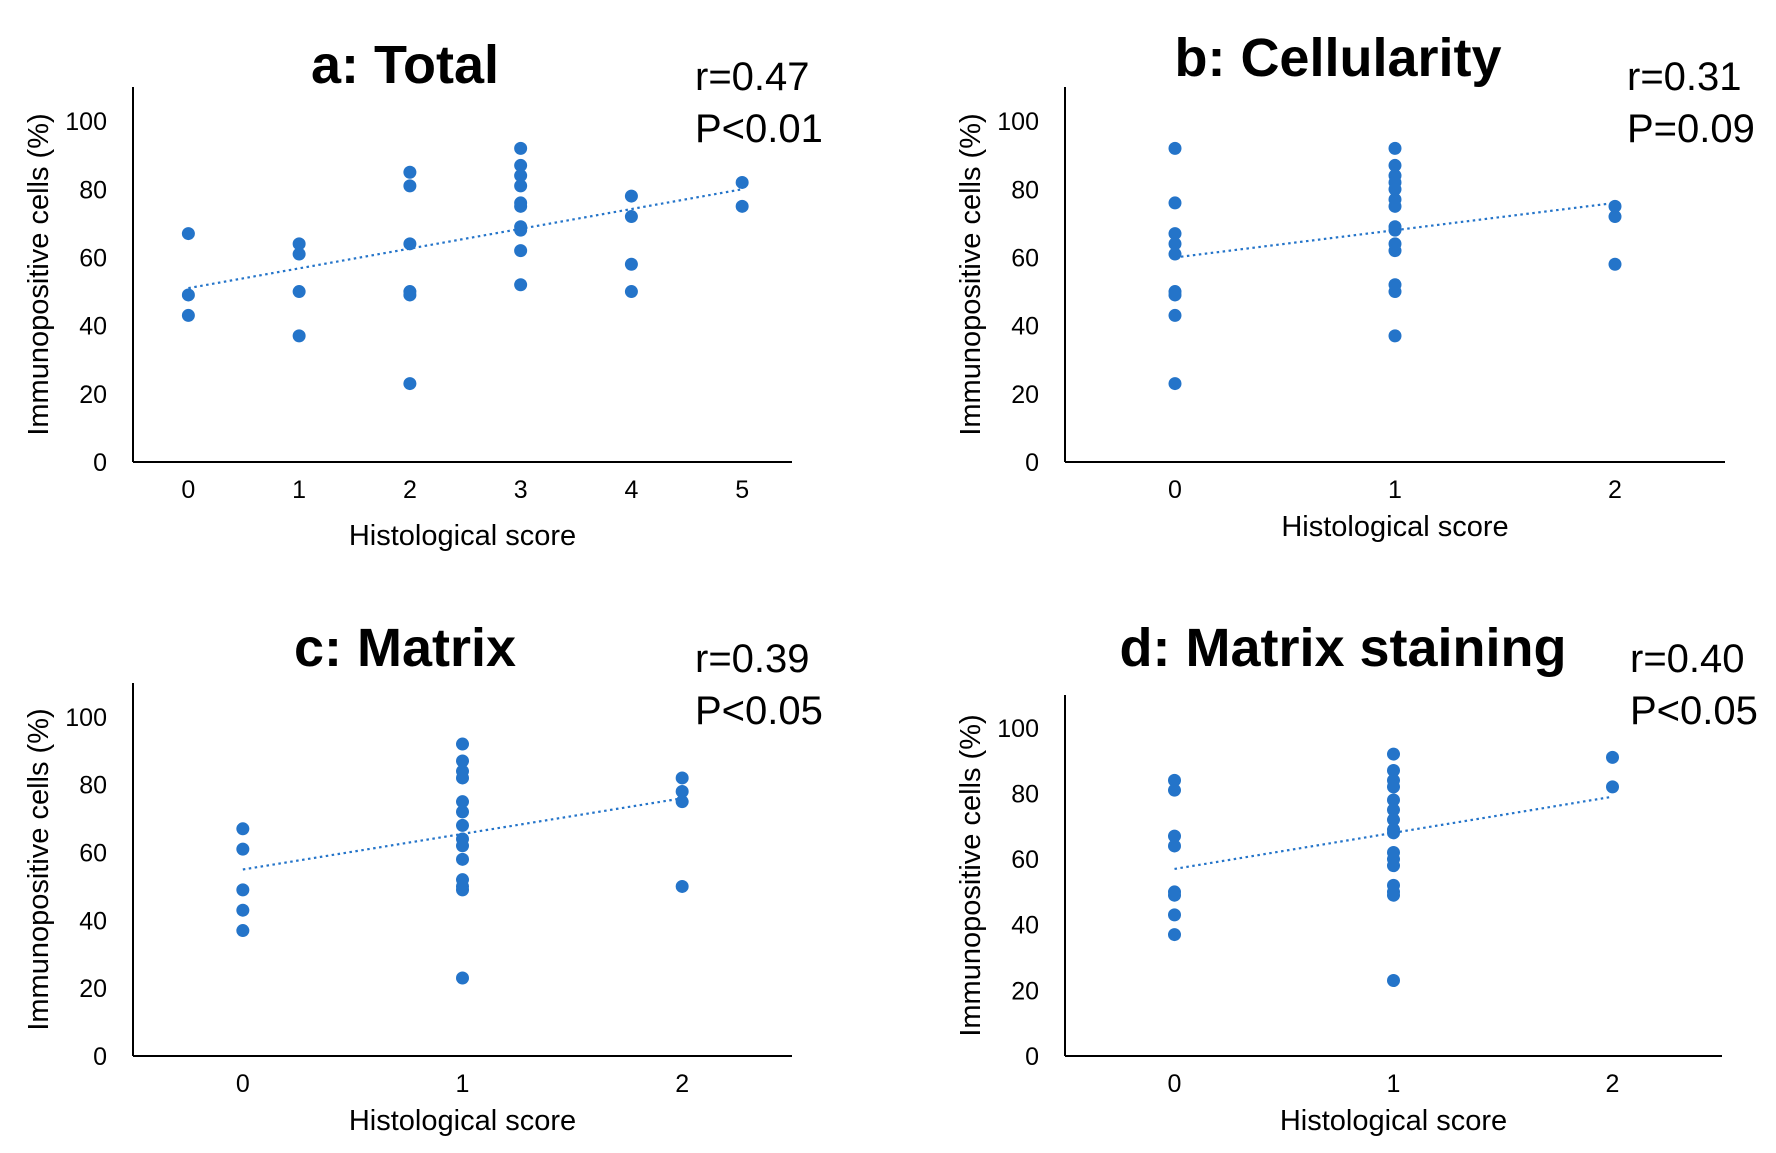 This screenshot has width=1776, height=1153. Describe the element at coordinates (1687, 659) in the screenshot. I see `stat-annotation: r=0.40` at that location.